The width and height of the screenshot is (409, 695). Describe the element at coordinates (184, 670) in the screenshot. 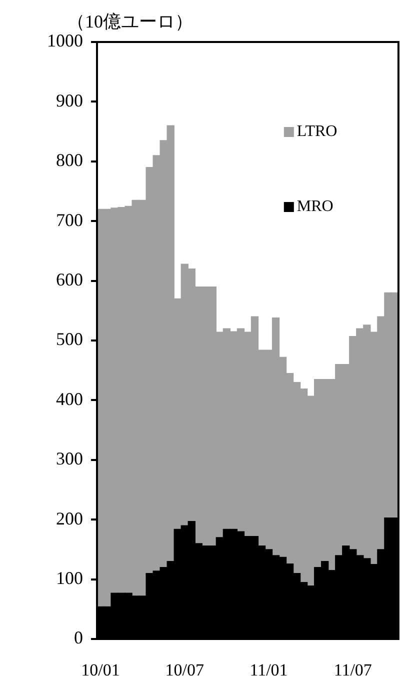

I see `x-tick-label: 10/07` at that location.